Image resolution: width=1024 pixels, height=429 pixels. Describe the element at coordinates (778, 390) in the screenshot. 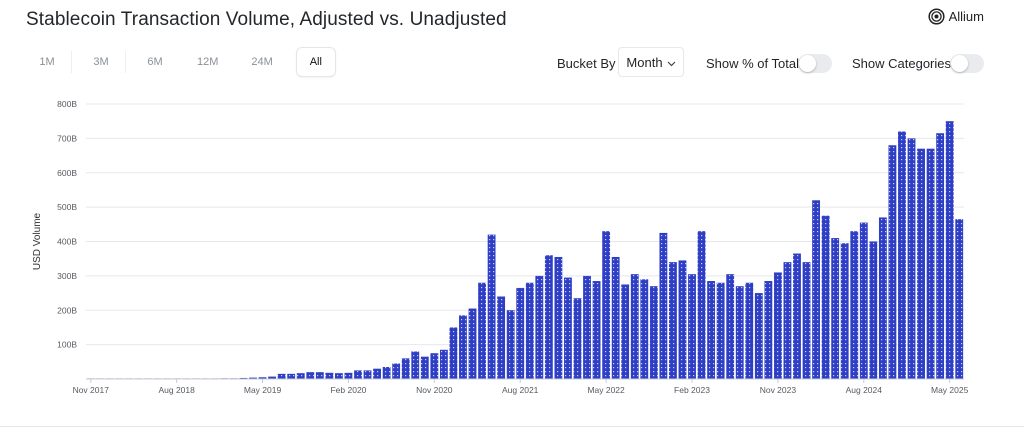

I see `x-tick-label: Nov 2023` at that location.